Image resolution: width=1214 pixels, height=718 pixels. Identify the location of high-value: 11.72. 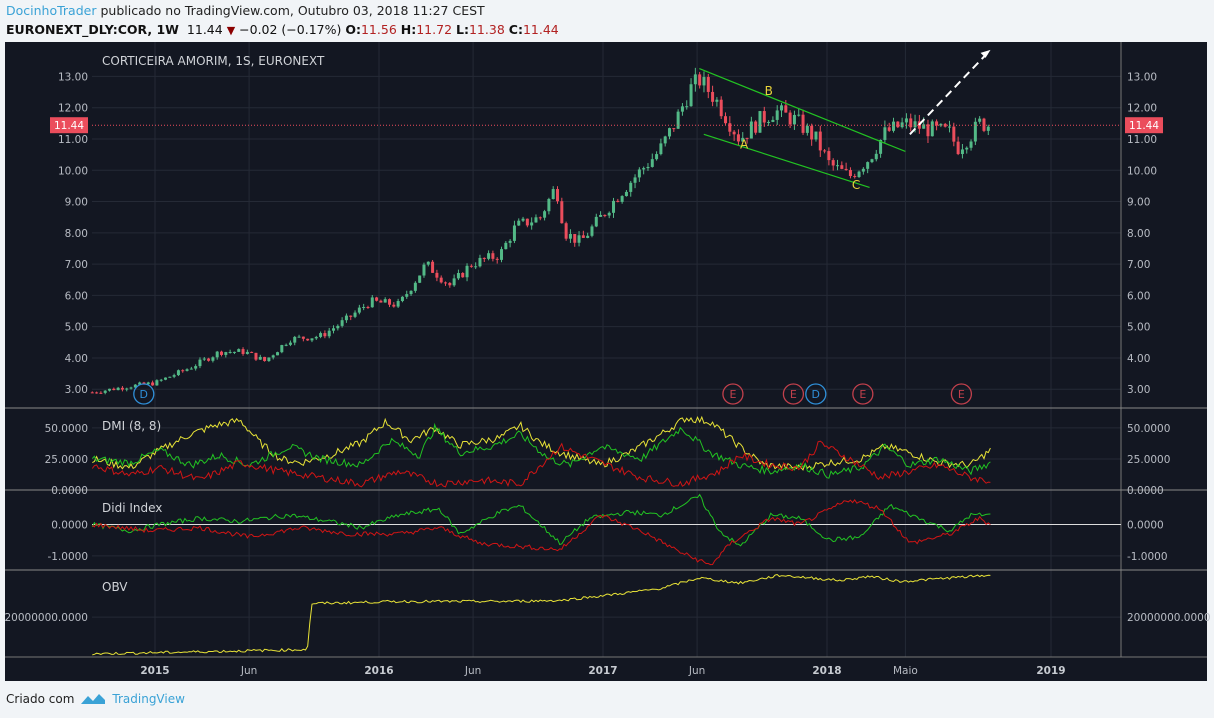
(434, 29).